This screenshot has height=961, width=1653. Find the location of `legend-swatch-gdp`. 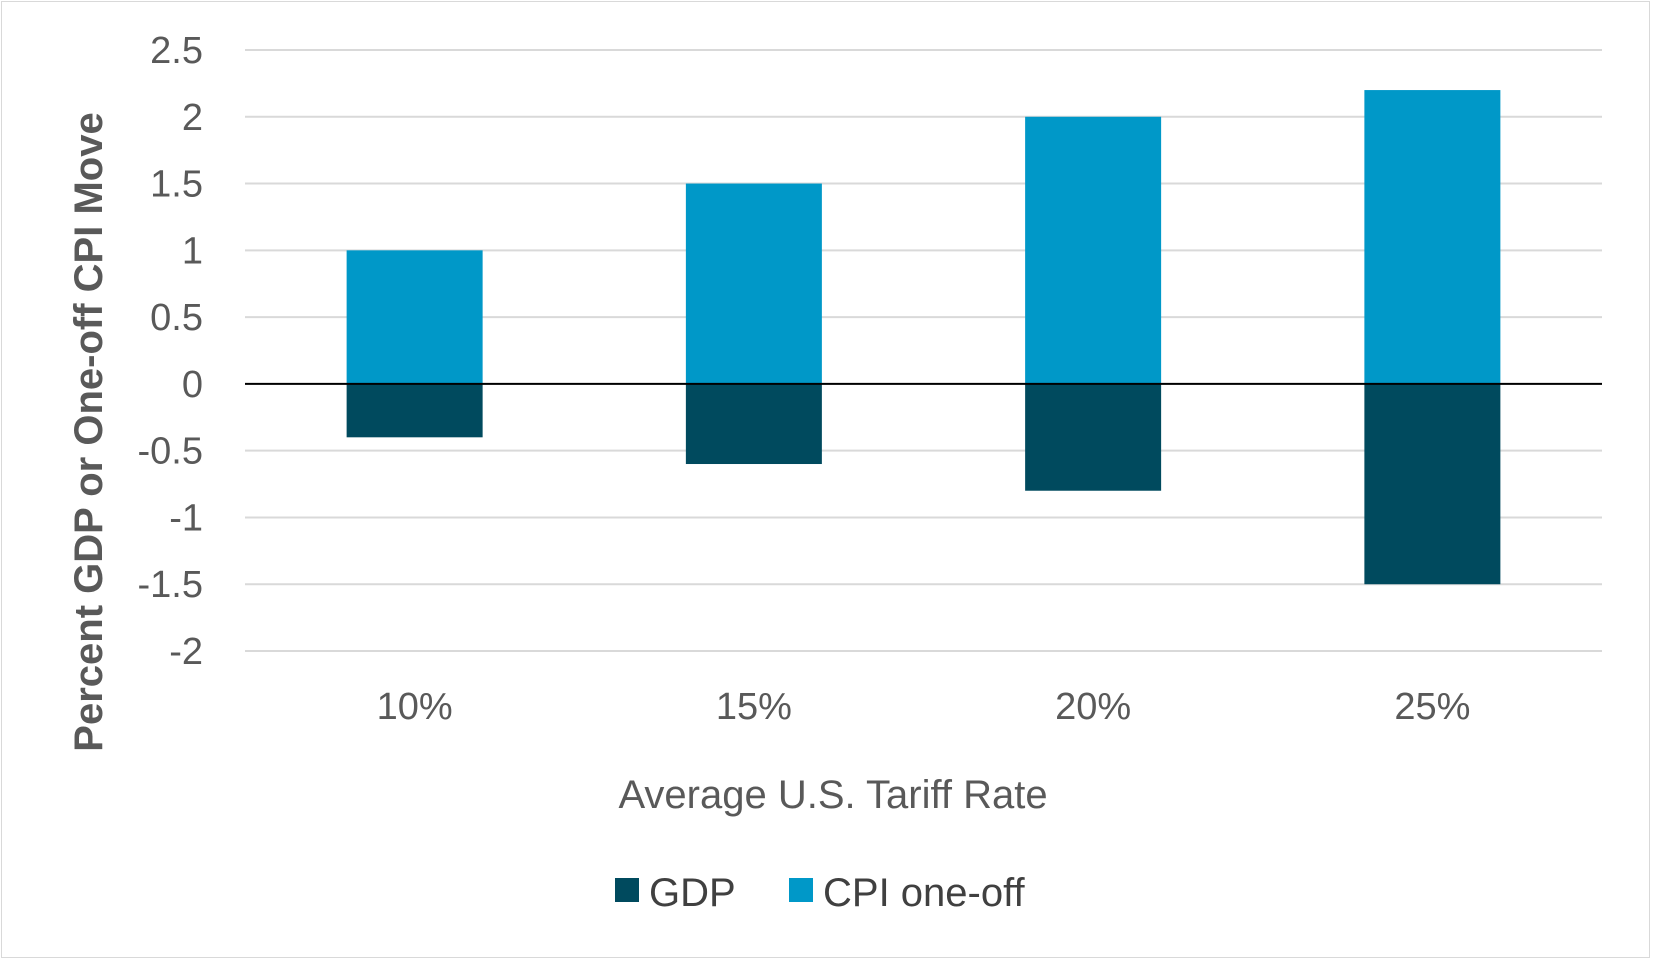

legend-swatch-gdp is located at coordinates (627, 890).